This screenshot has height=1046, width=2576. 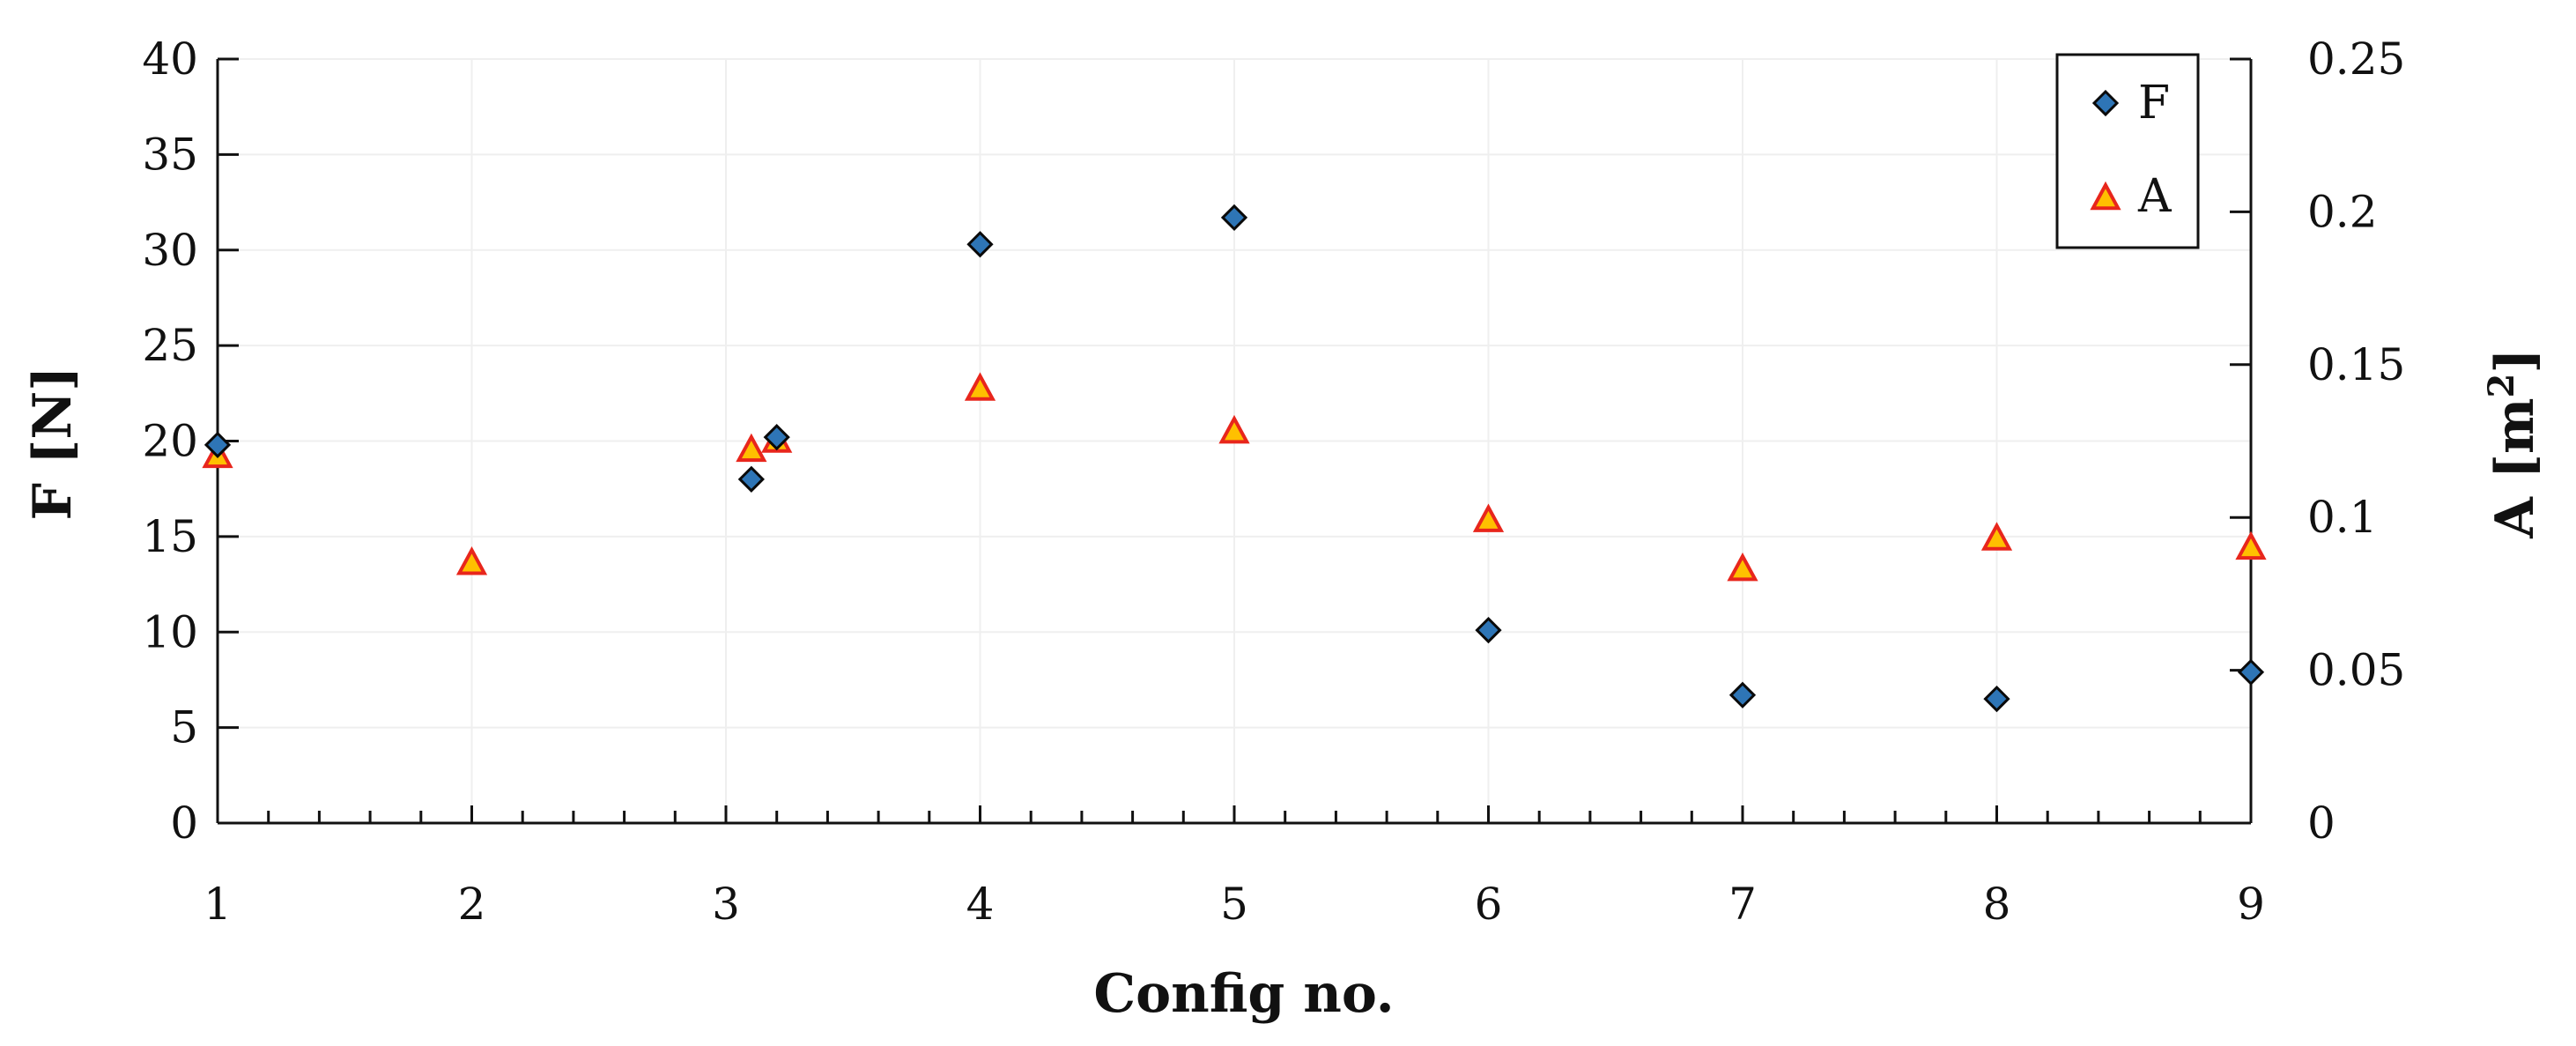 What do you see at coordinates (2356, 59) in the screenshot?
I see `y2-tick-label: 0.25` at bounding box center [2356, 59].